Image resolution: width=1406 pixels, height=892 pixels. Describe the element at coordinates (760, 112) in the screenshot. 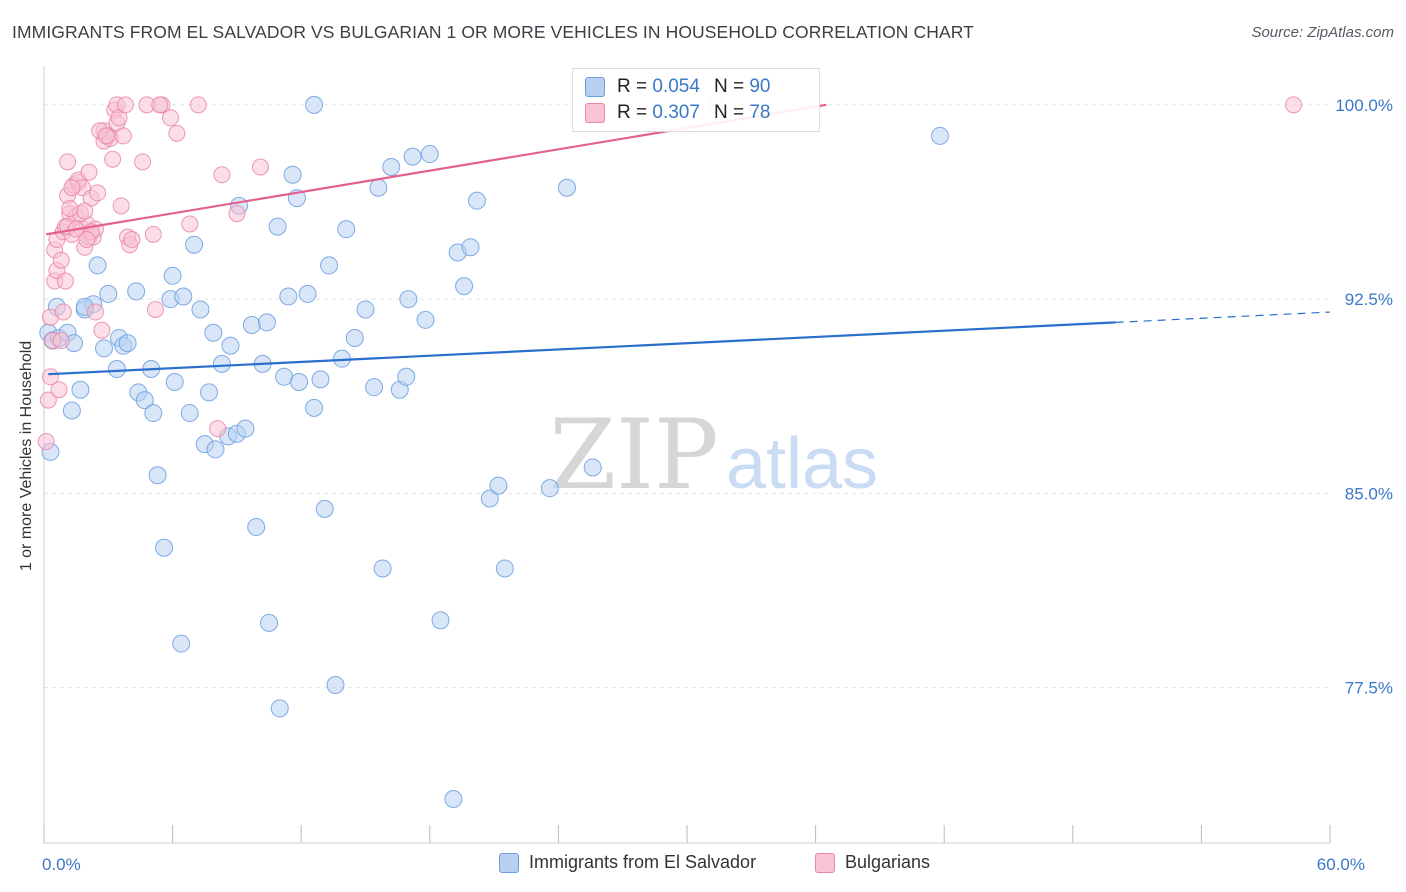

I see `legend-n-value: 78` at that location.